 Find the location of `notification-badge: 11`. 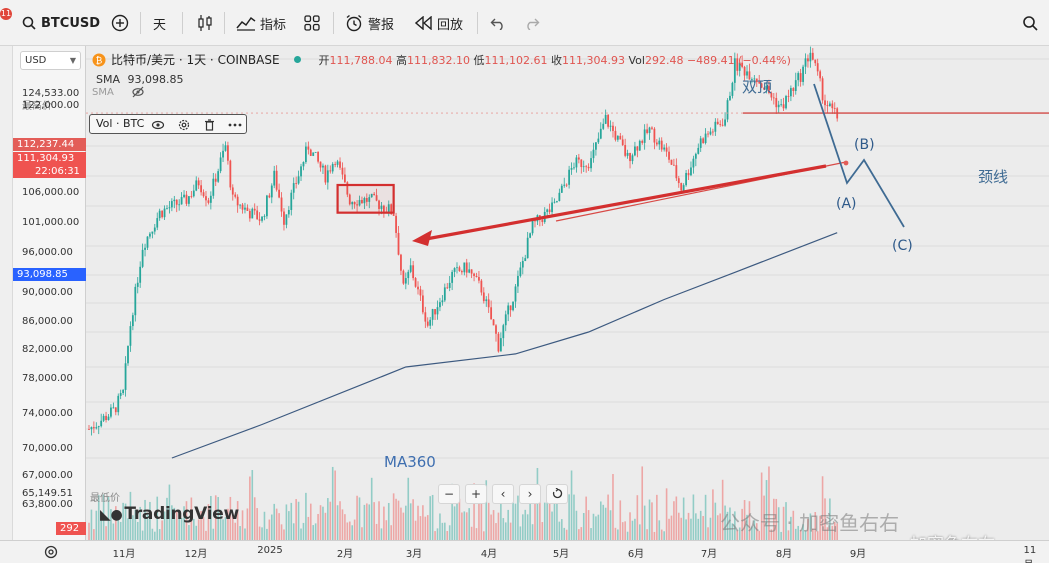

notification-badge: 11 is located at coordinates (6, 14).